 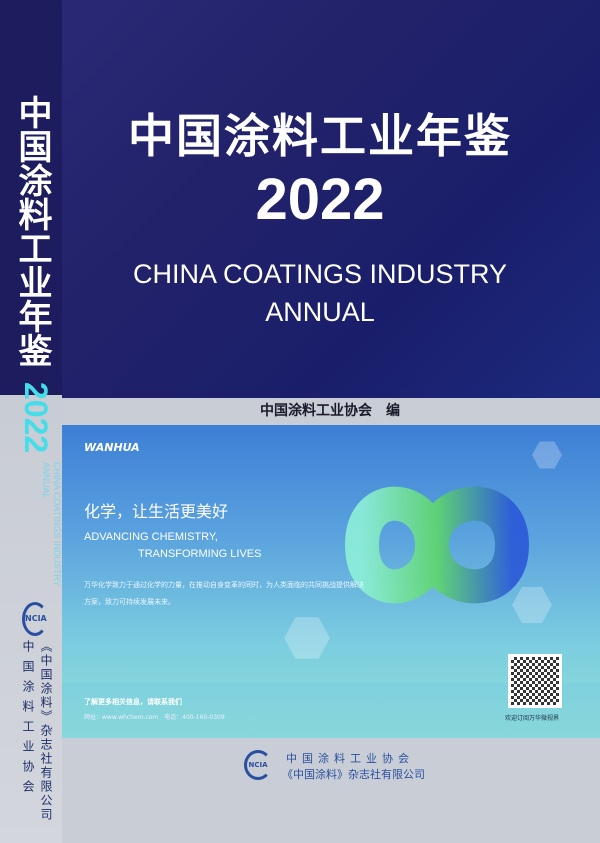 What do you see at coordinates (32, 231) in the screenshot?
I see `spine-title: 中国涂料工业年鉴` at bounding box center [32, 231].